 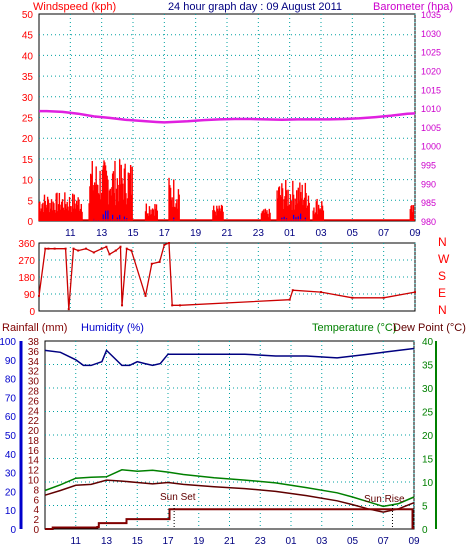 I want to click on barometer-tick-label: 1010, so click(x=431, y=109).